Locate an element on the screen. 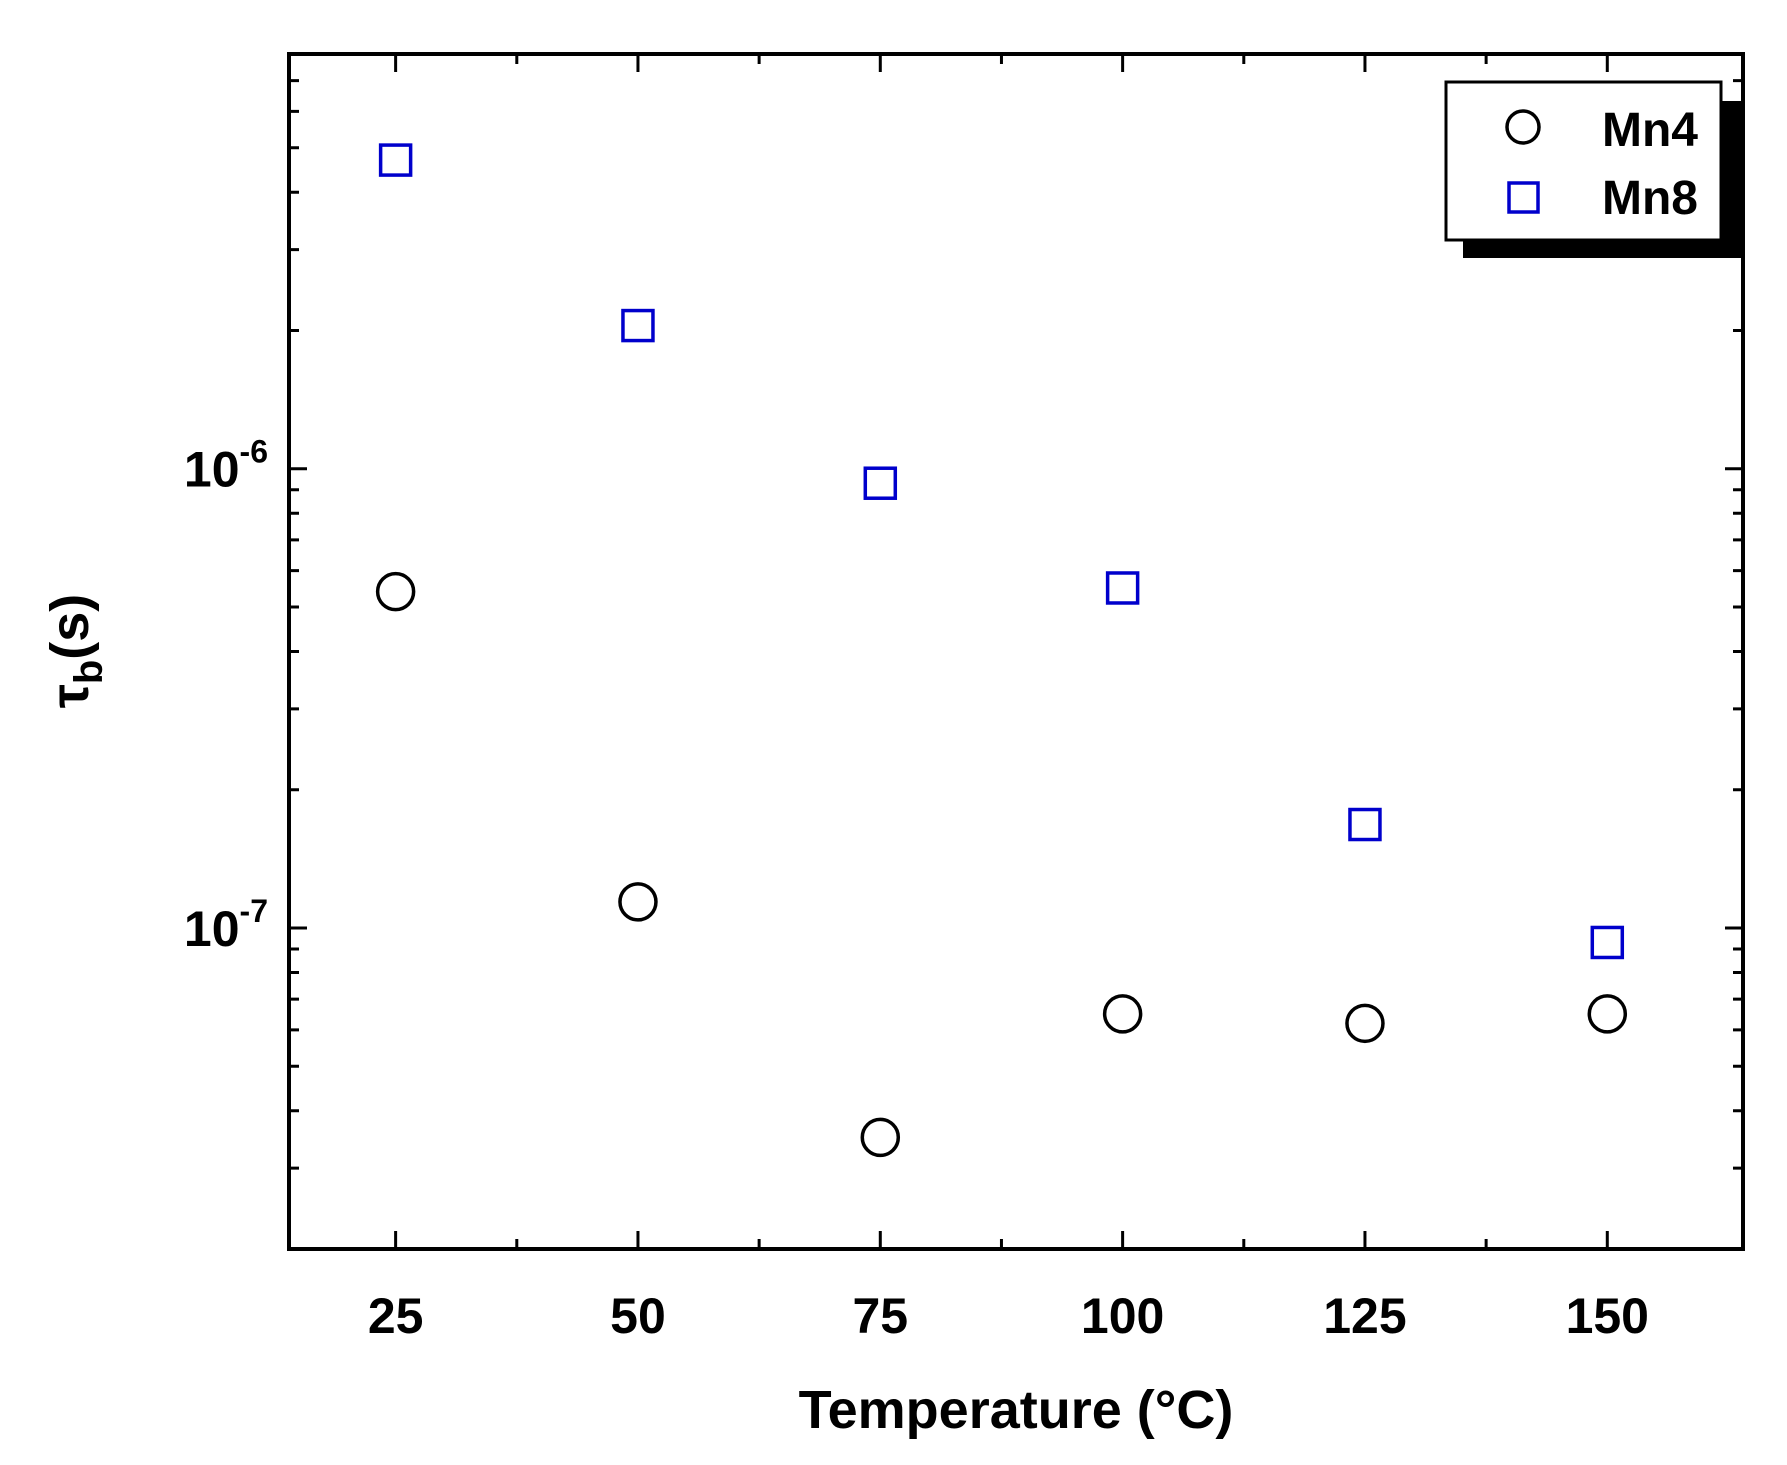 Image resolution: width=1787 pixels, height=1465 pixels. y-axis-label-subscript: b is located at coordinates (89, 672).